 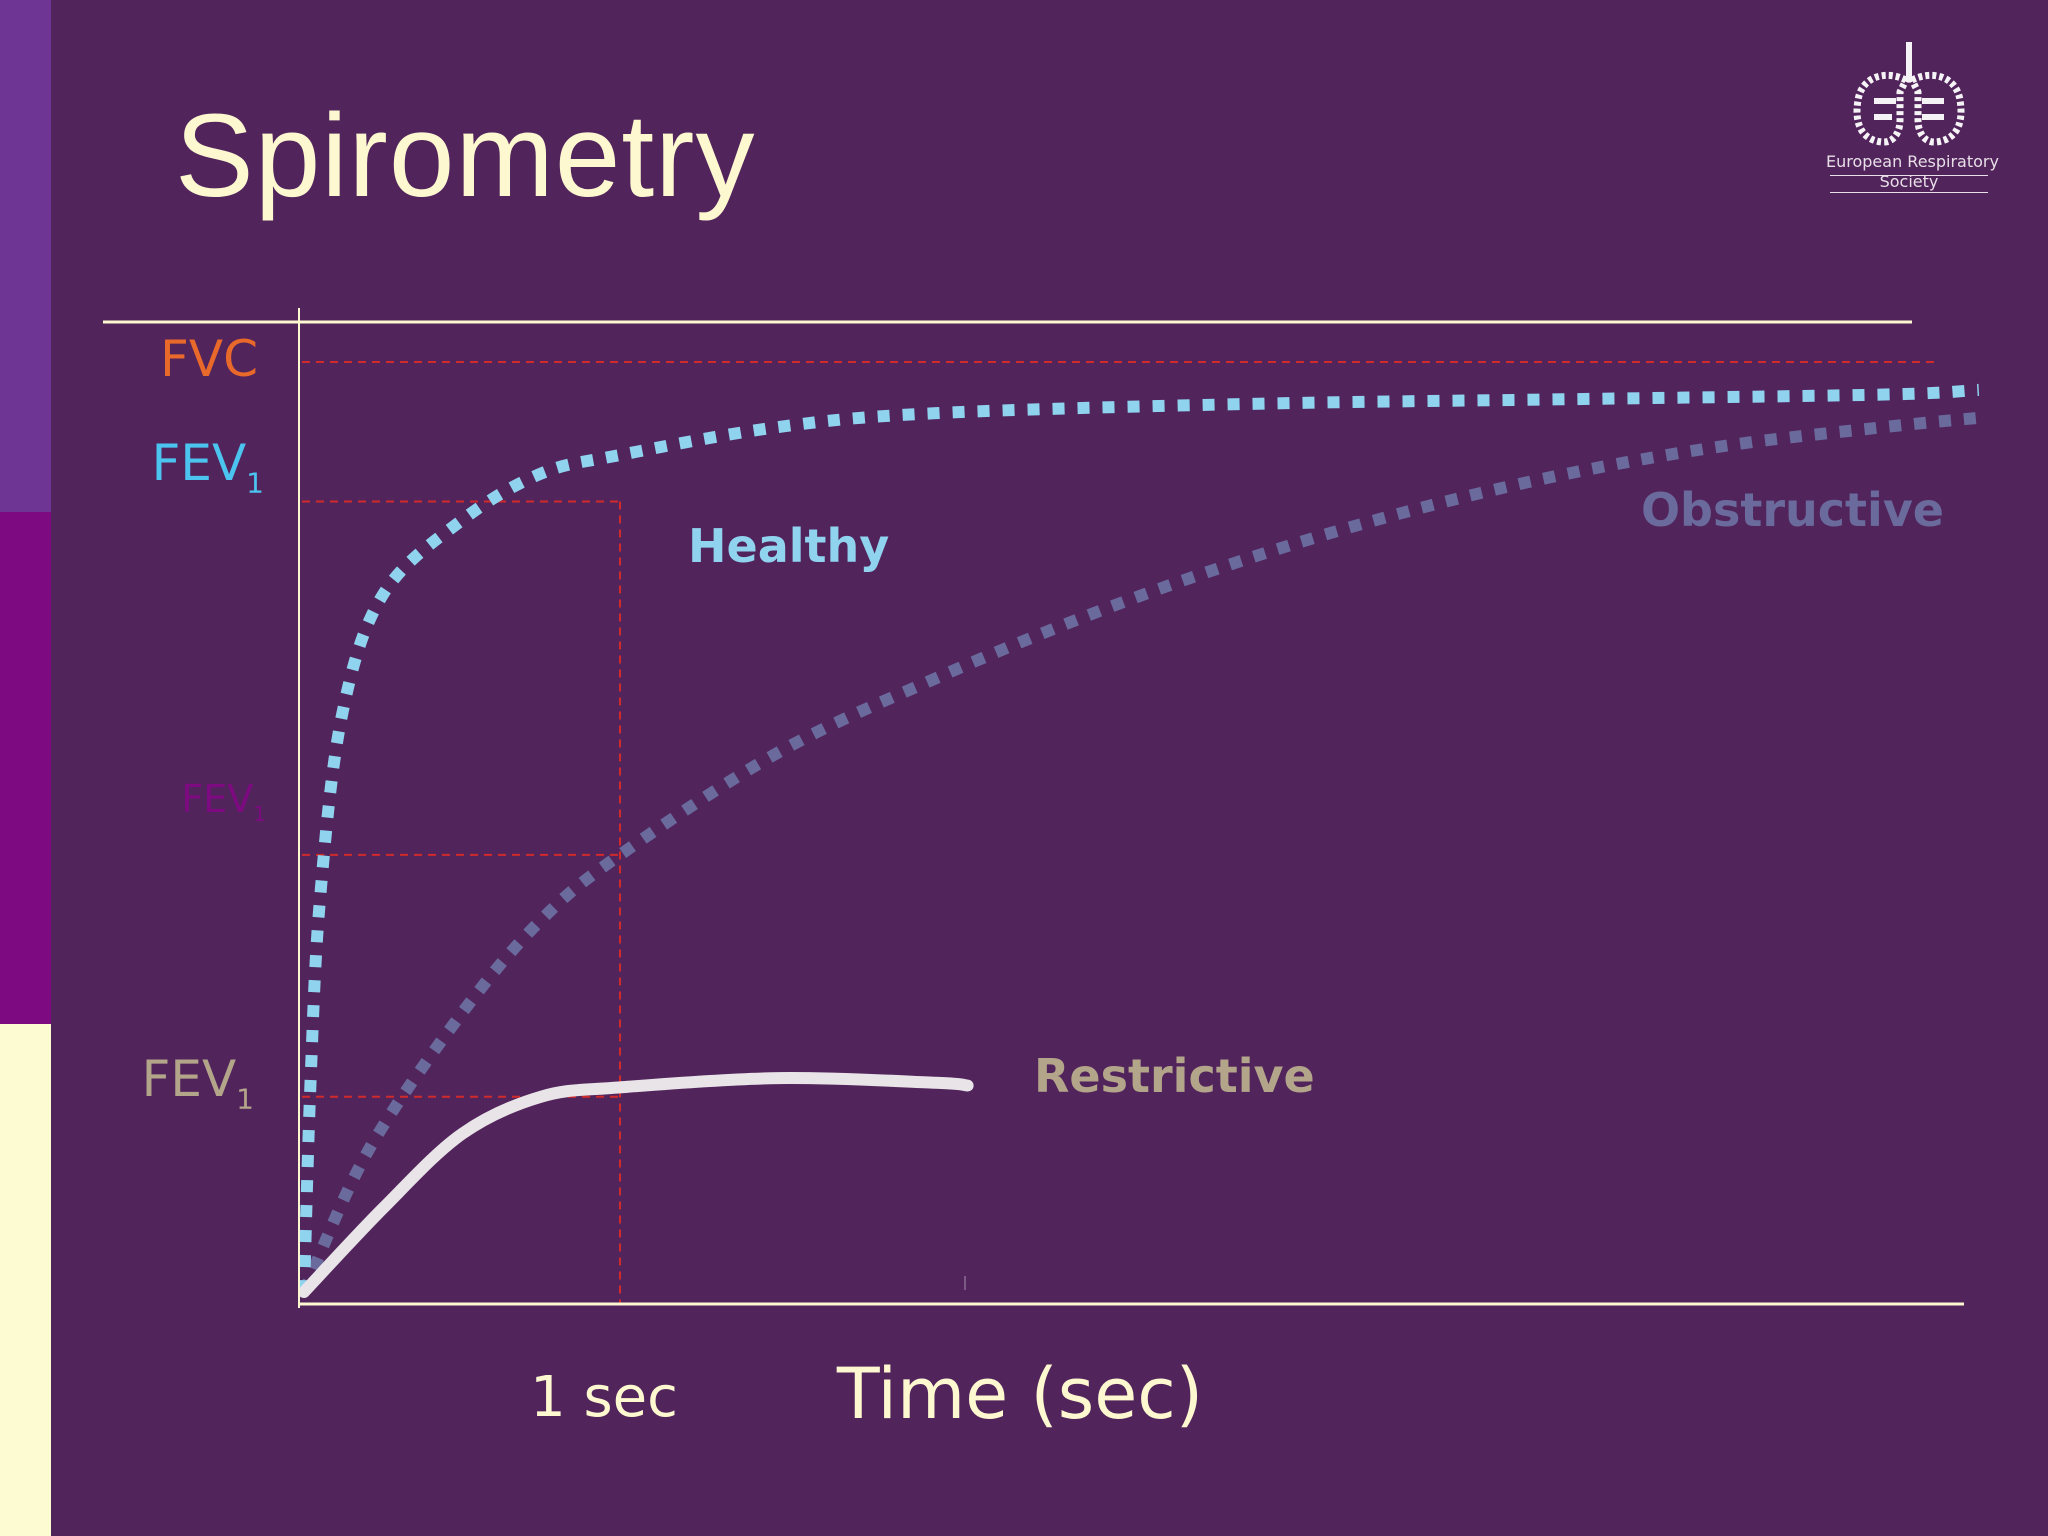 What do you see at coordinates (259, 814) in the screenshot?
I see `y-marker-label-sub-2: 1` at bounding box center [259, 814].